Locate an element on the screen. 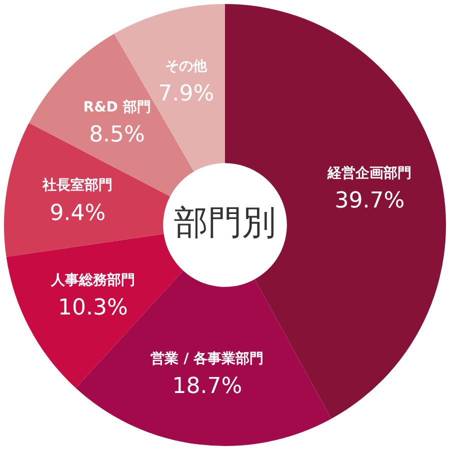 The width and height of the screenshot is (450, 450). data-label: 9.4% is located at coordinates (78, 213).